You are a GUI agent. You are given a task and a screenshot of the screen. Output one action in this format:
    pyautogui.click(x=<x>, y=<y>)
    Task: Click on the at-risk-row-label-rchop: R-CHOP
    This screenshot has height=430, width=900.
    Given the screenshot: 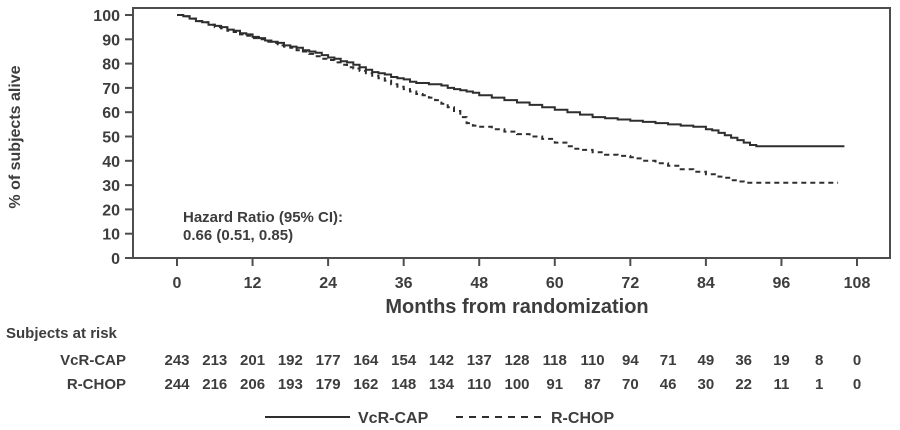 What is the action you would take?
    pyautogui.click(x=96, y=384)
    